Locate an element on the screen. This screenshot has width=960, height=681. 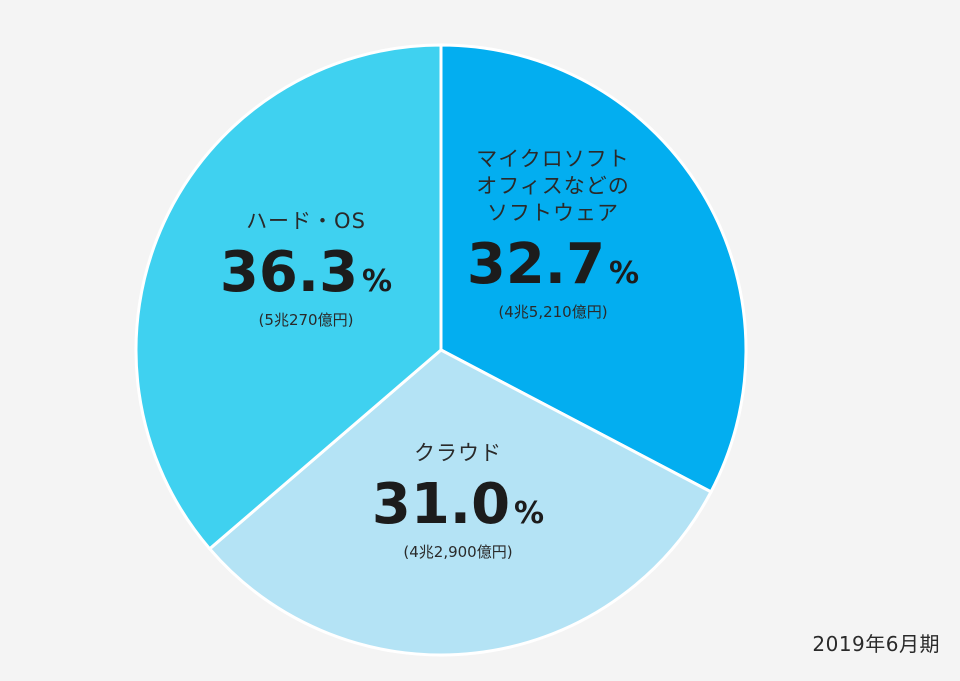
slice-label: ソフトウェア is located at coordinates (553, 213).